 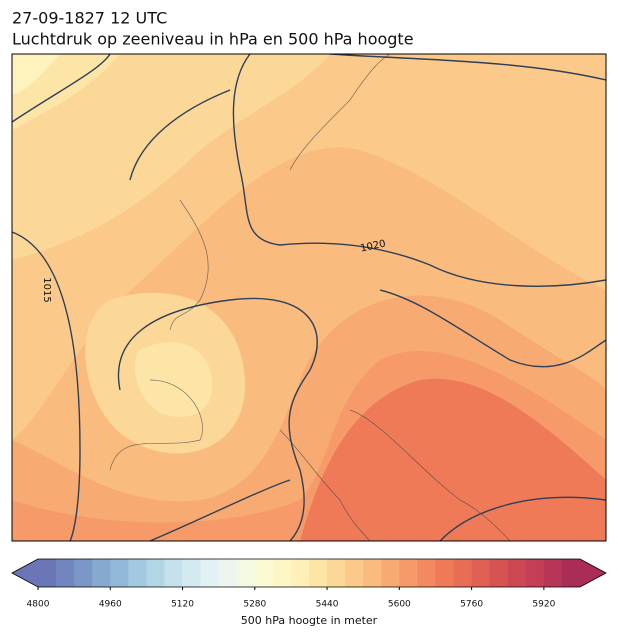 What do you see at coordinates (399, 605) in the screenshot?
I see `colorbar-tick-label: 5600` at bounding box center [399, 605].